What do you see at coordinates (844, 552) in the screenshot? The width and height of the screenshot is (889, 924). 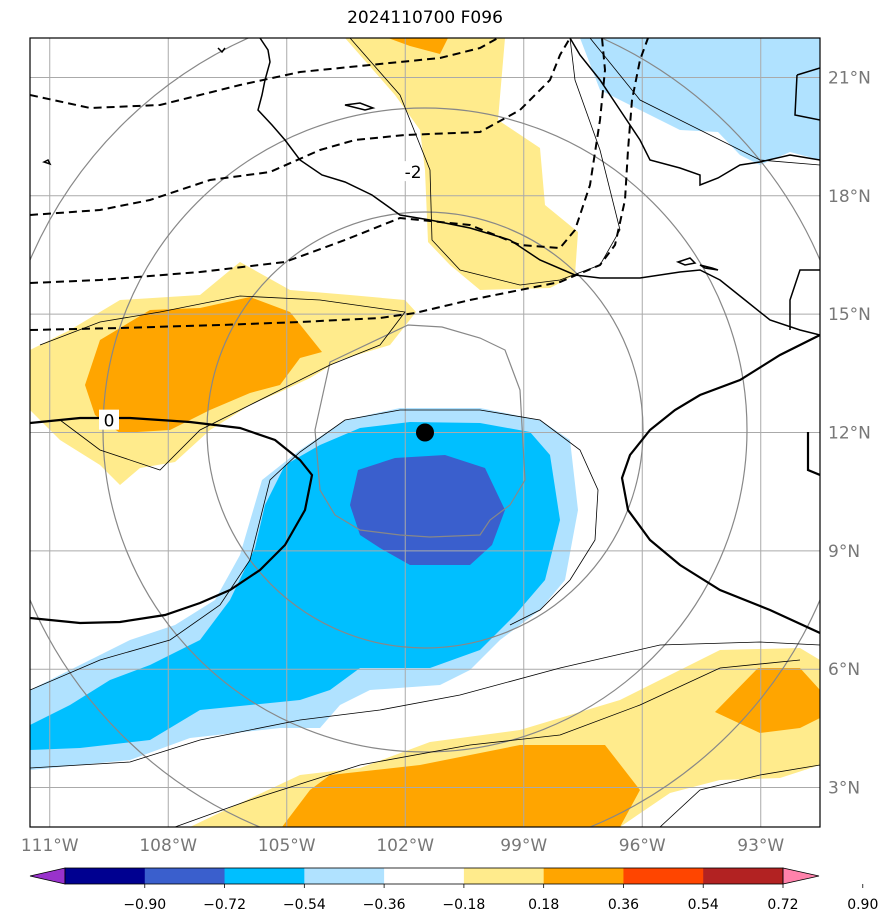 I see `latitude-label-2: 9°N` at bounding box center [844, 552].